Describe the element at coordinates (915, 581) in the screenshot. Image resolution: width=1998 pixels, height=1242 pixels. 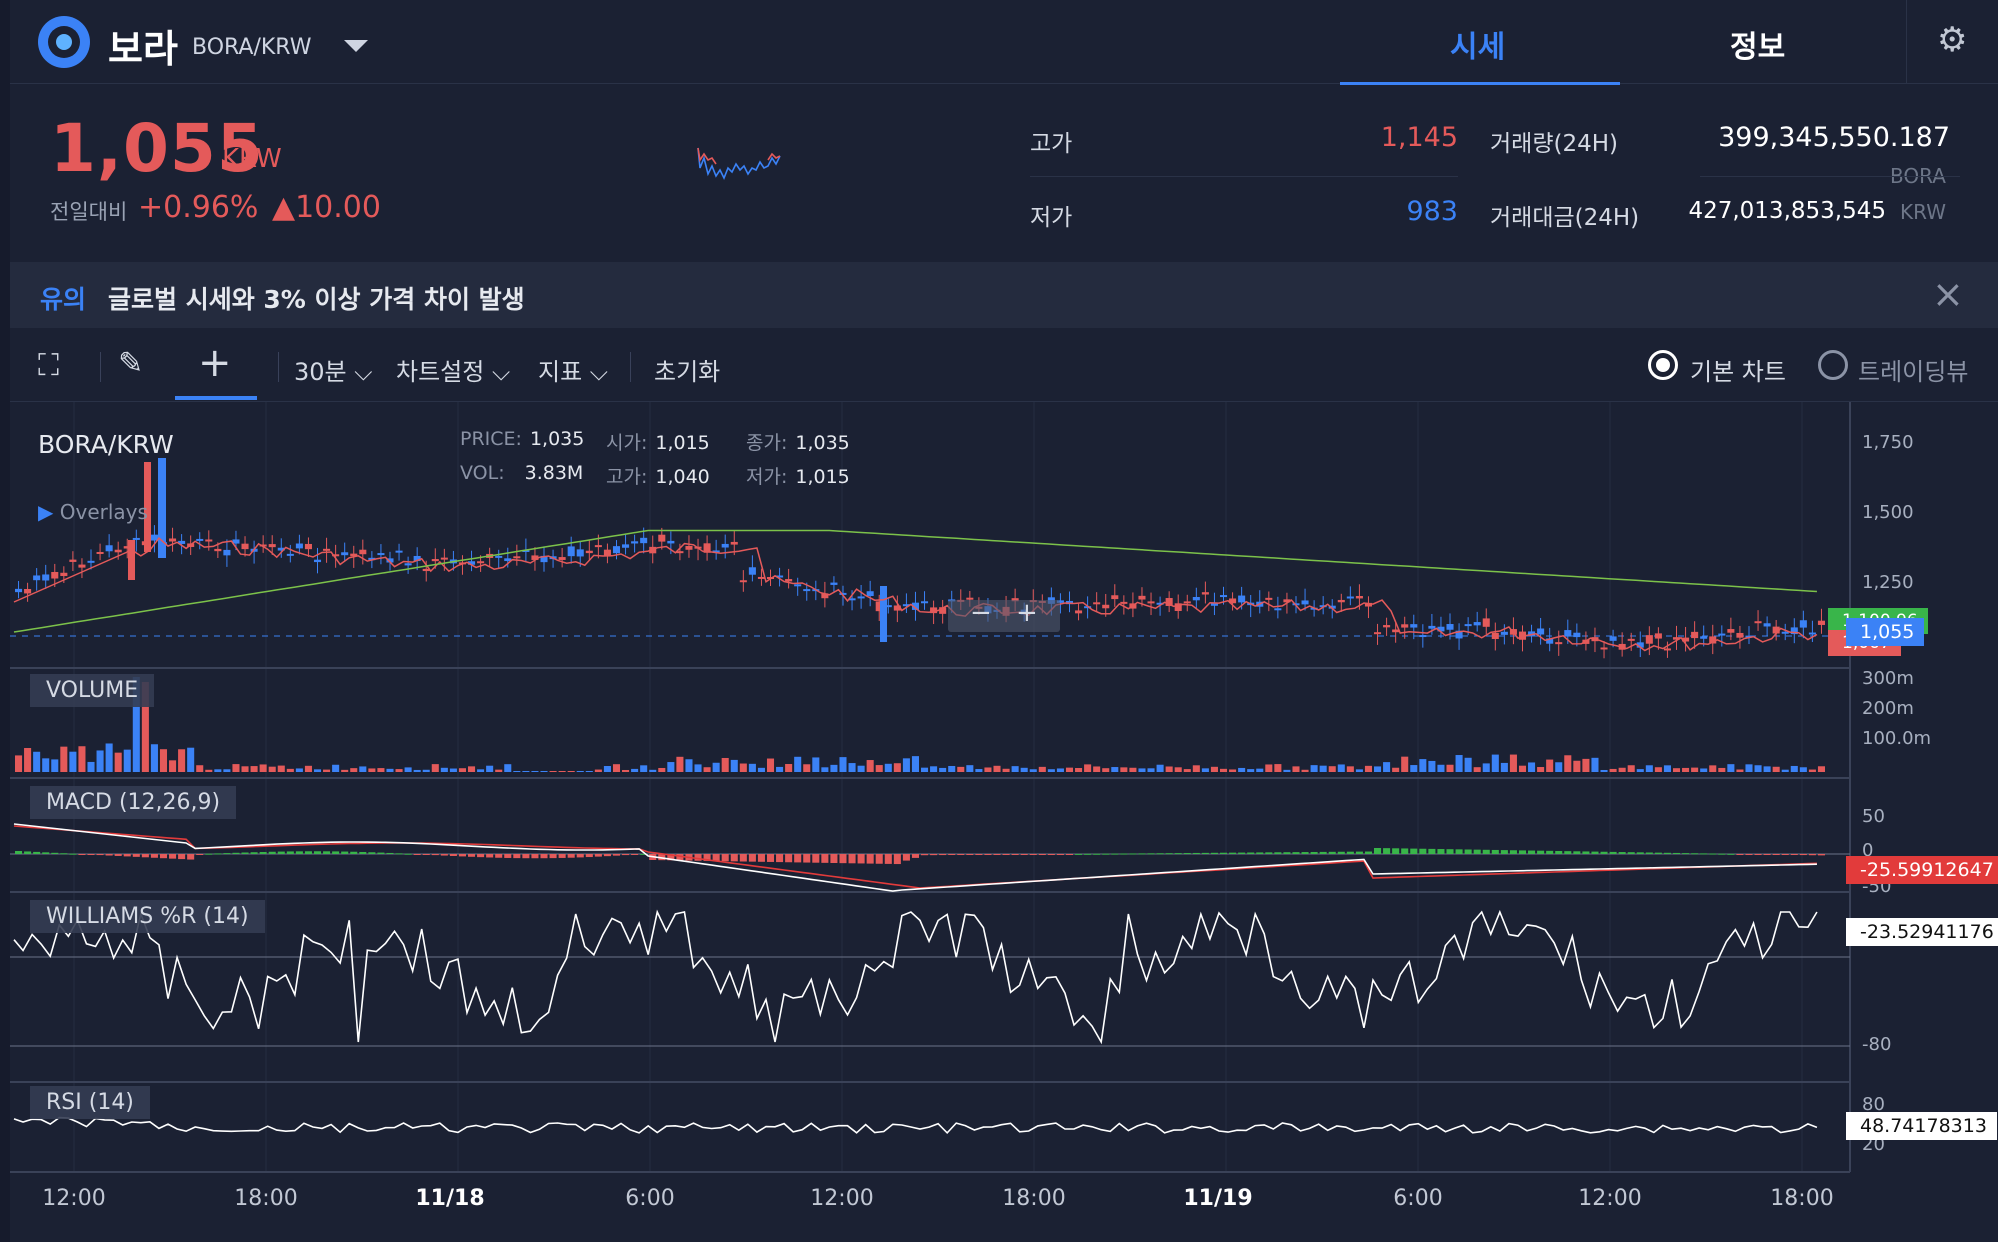
I see `ma-long-line` at that location.